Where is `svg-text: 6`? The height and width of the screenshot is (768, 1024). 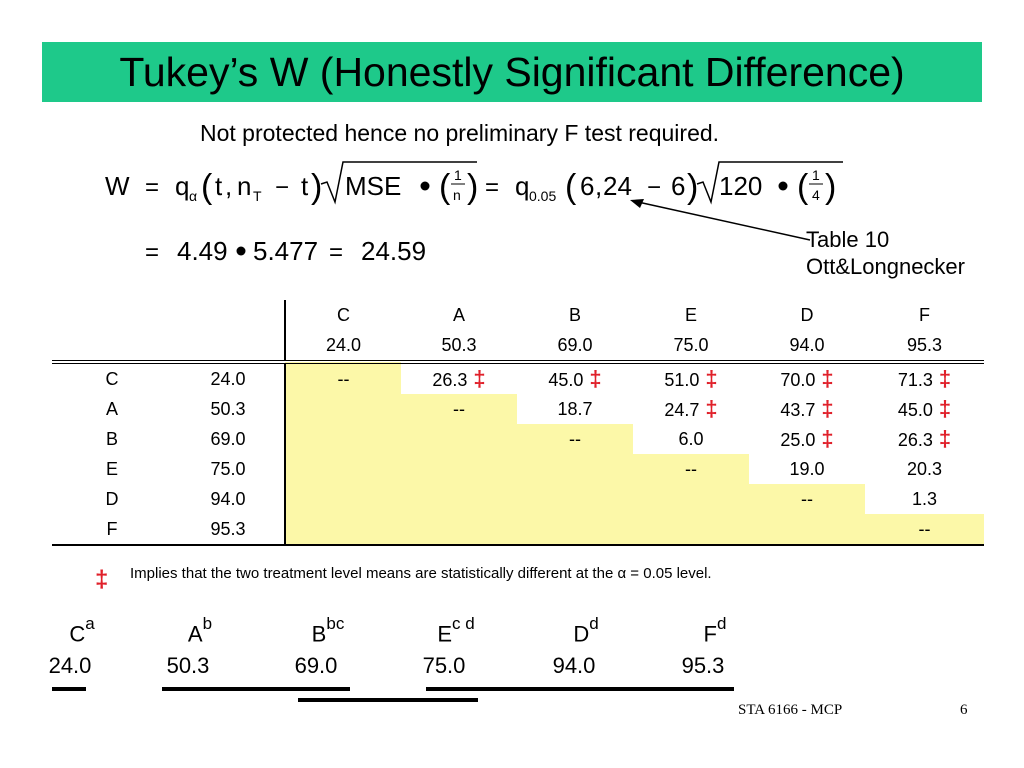
svg-text: 6 is located at coordinates (587, 186).